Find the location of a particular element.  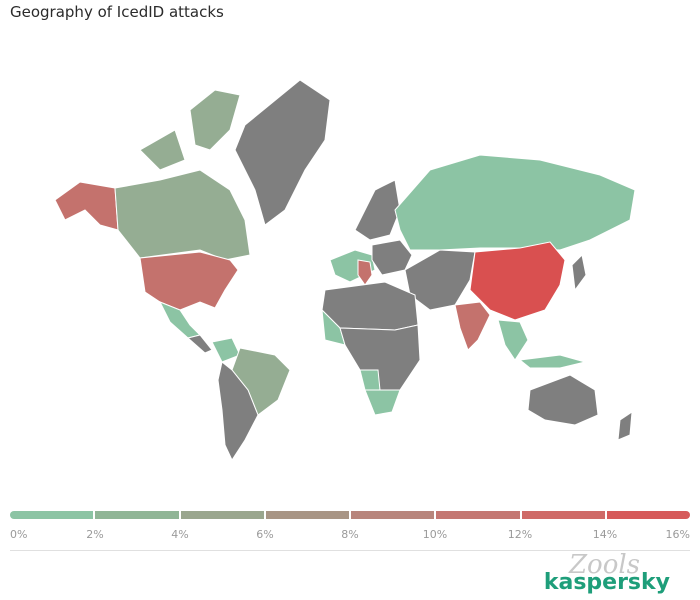

region-japan is located at coordinates (579, 272).